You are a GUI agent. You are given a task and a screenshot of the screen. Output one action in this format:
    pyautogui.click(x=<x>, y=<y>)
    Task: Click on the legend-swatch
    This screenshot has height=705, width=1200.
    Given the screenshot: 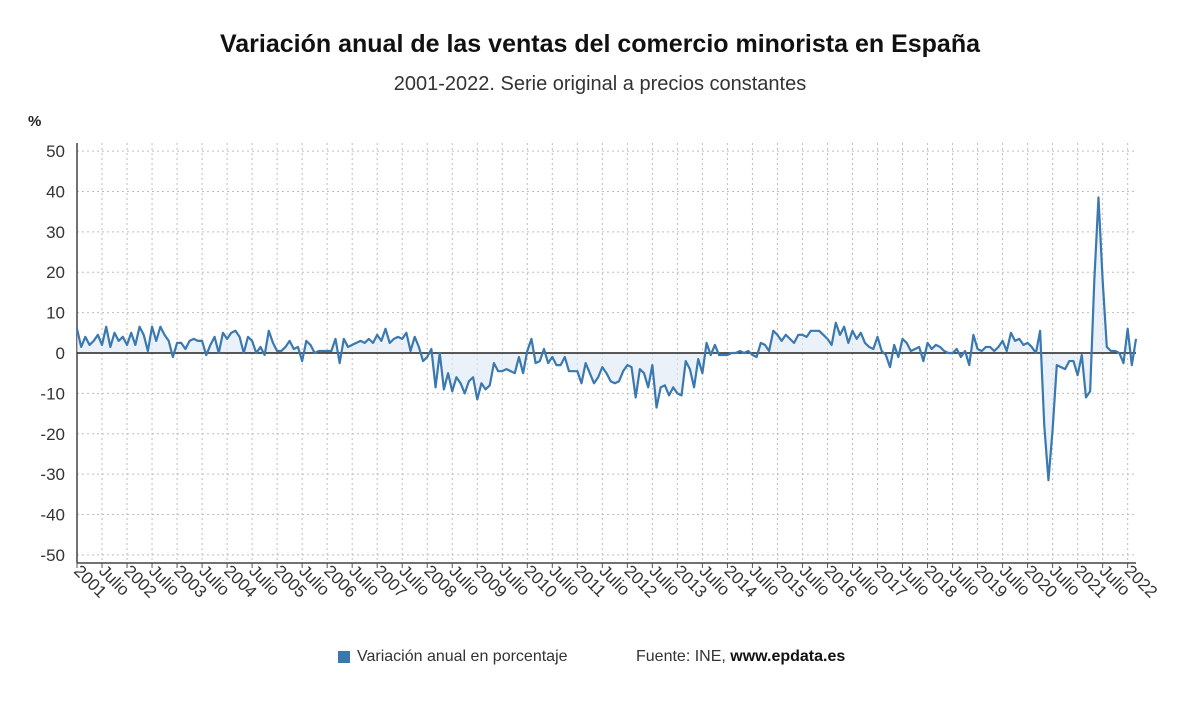 What is the action you would take?
    pyautogui.click(x=344, y=657)
    